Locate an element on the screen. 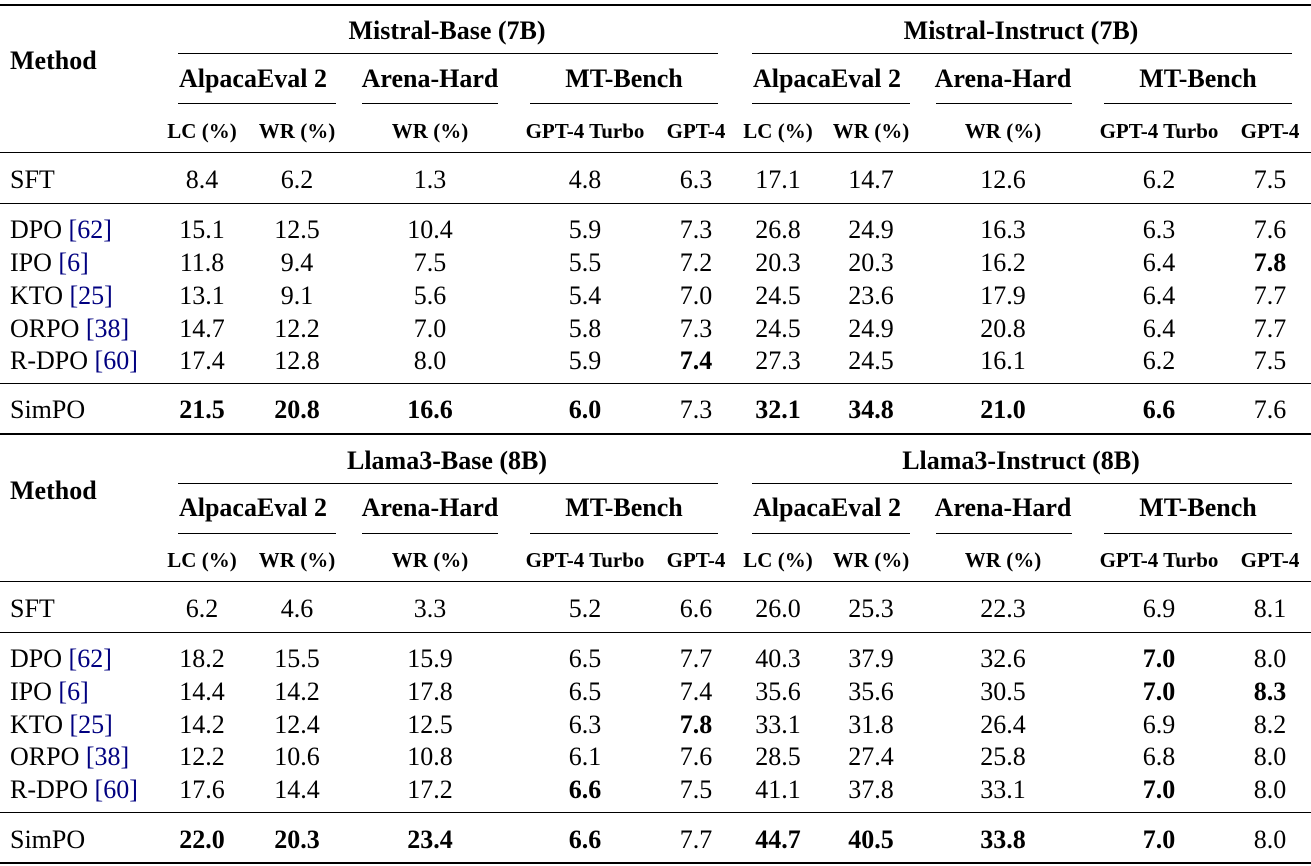 The width and height of the screenshot is (1311, 866). score-cell: 6.5 is located at coordinates (585, 658).